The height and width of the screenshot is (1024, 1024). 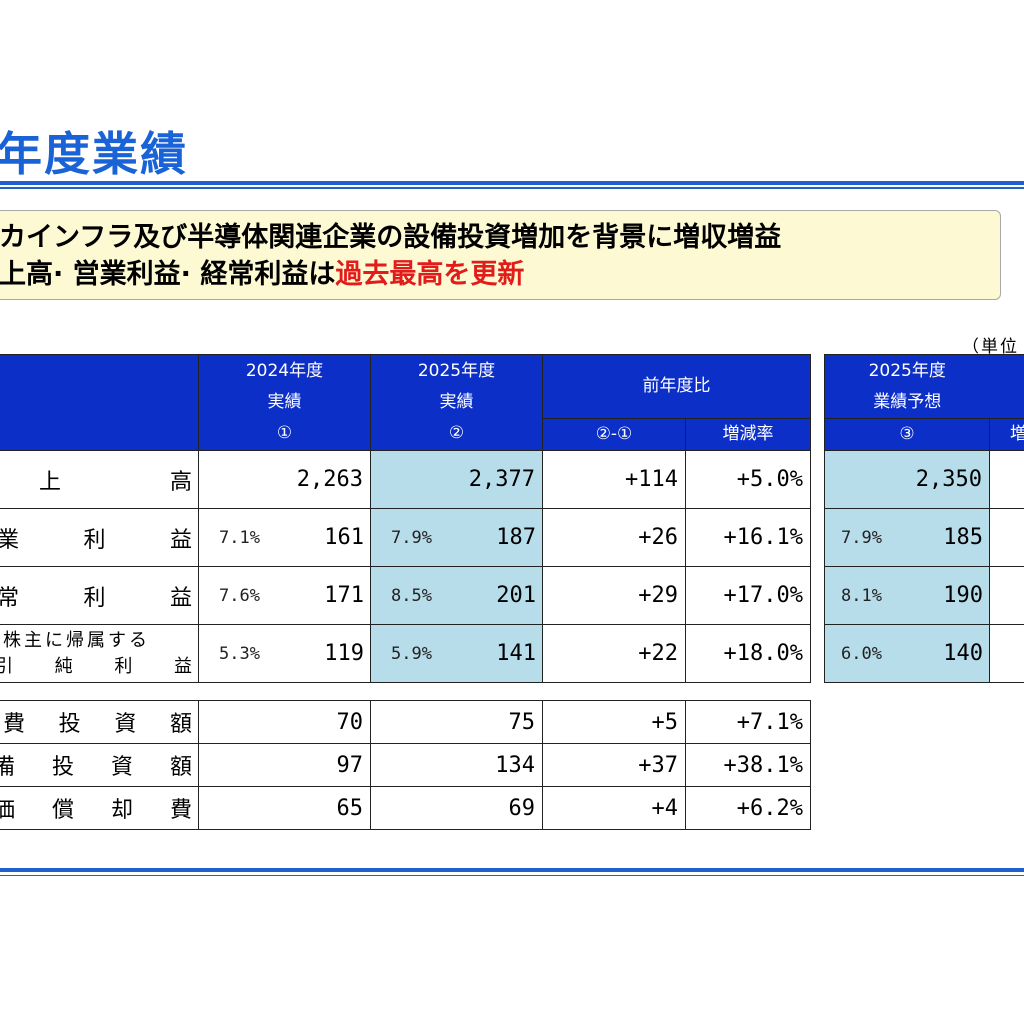 What do you see at coordinates (456, 765) in the screenshot?
I see `fy2025-value: 134` at bounding box center [456, 765].